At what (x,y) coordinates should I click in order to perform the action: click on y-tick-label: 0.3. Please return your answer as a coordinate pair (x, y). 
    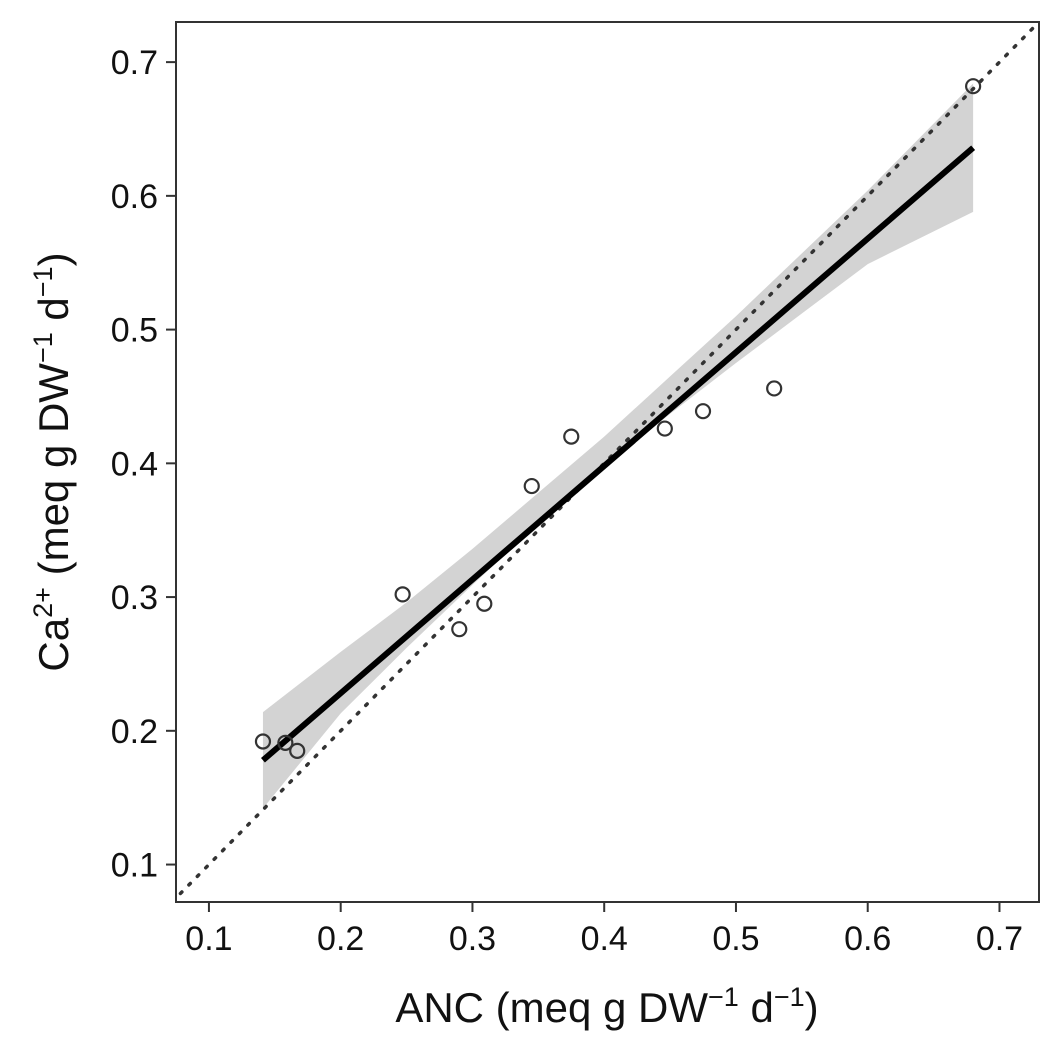
    Looking at the image, I should click on (134, 598).